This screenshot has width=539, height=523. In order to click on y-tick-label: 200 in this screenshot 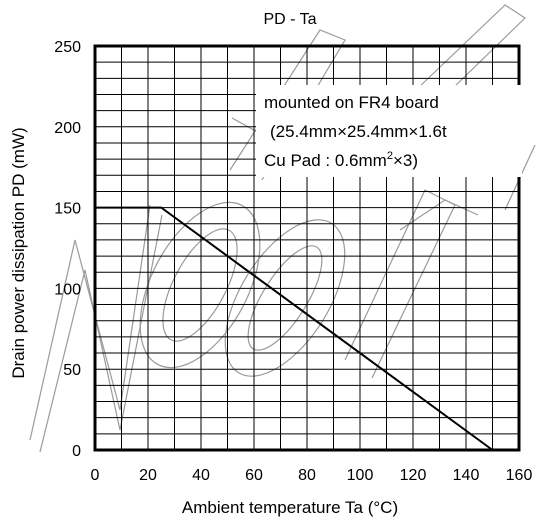, I will do `click(67, 128)`.